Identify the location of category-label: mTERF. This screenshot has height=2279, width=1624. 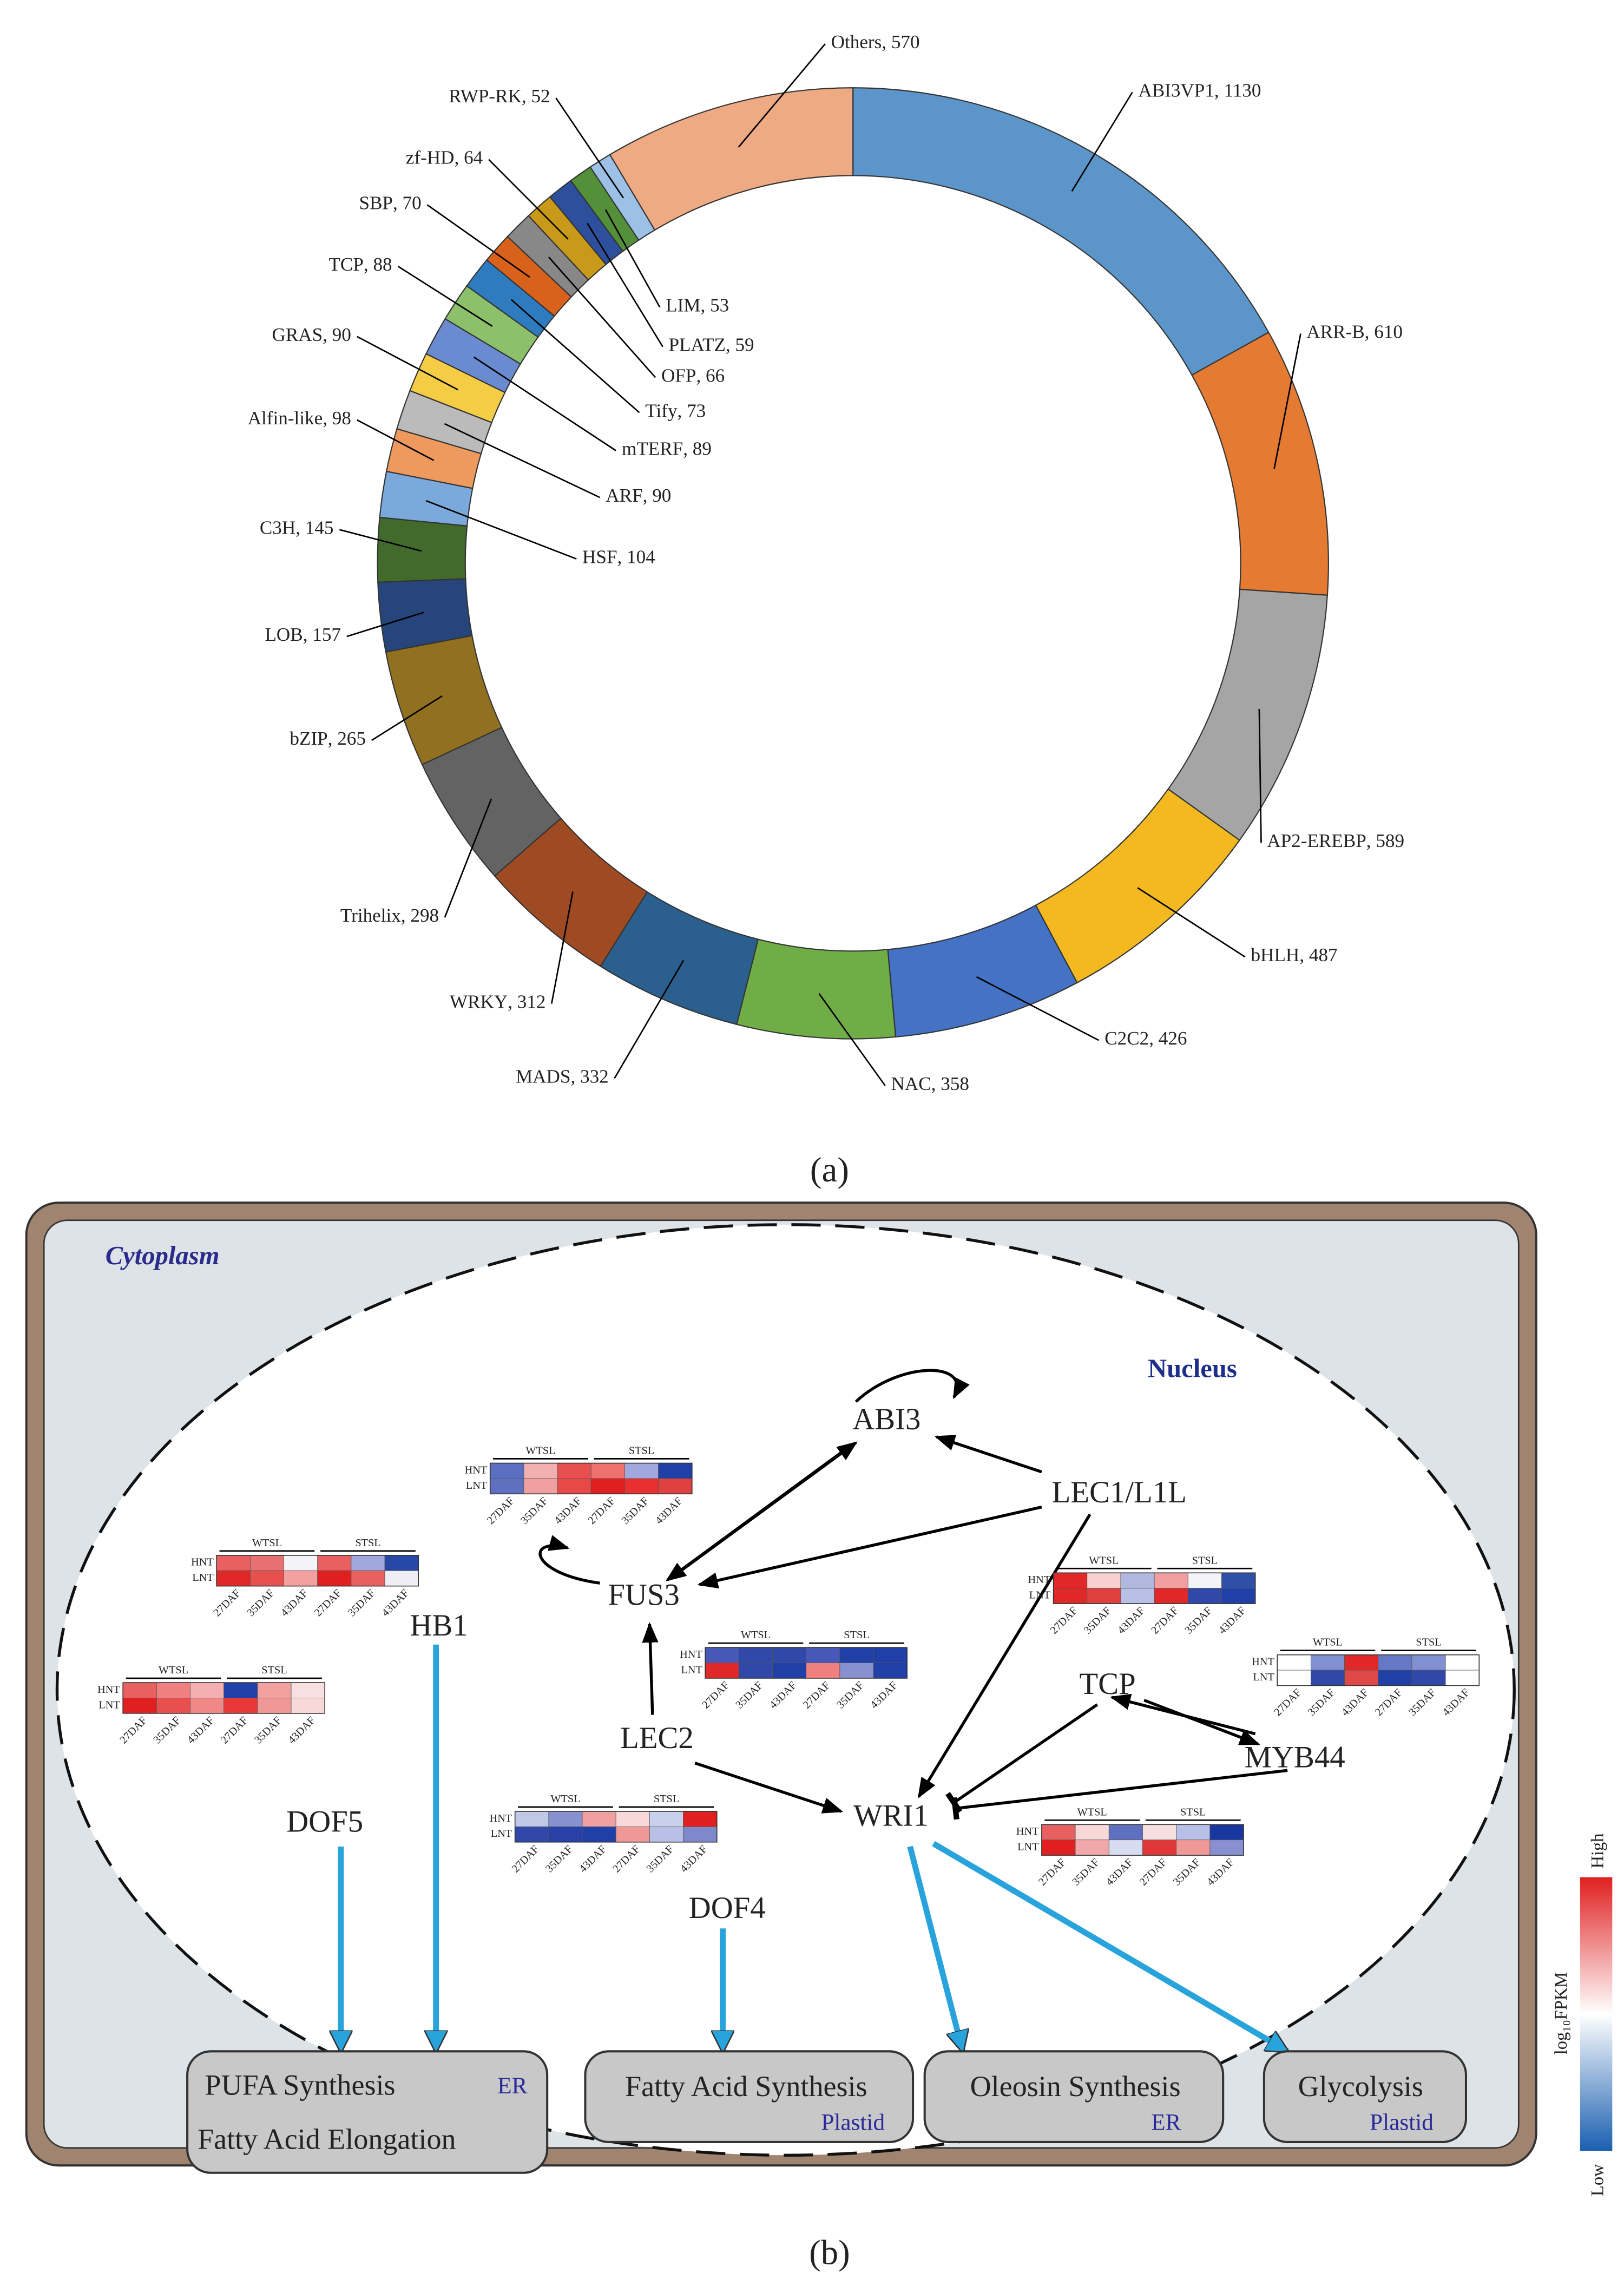
(652, 448).